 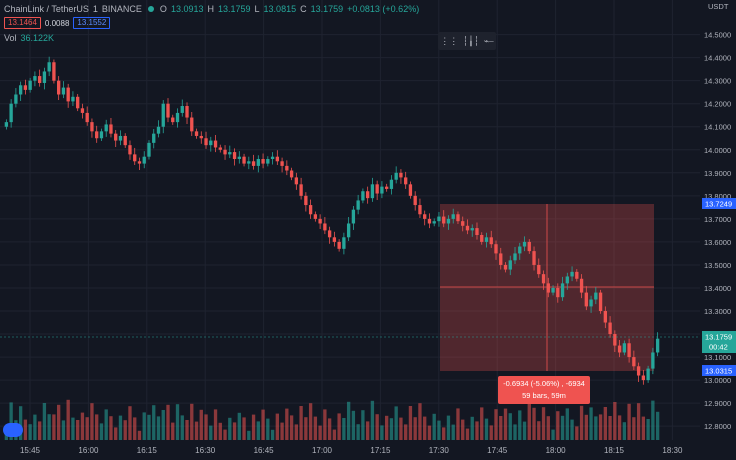 What do you see at coordinates (439, 450) in the screenshot?
I see `time-tick-label: 17:30` at bounding box center [439, 450].